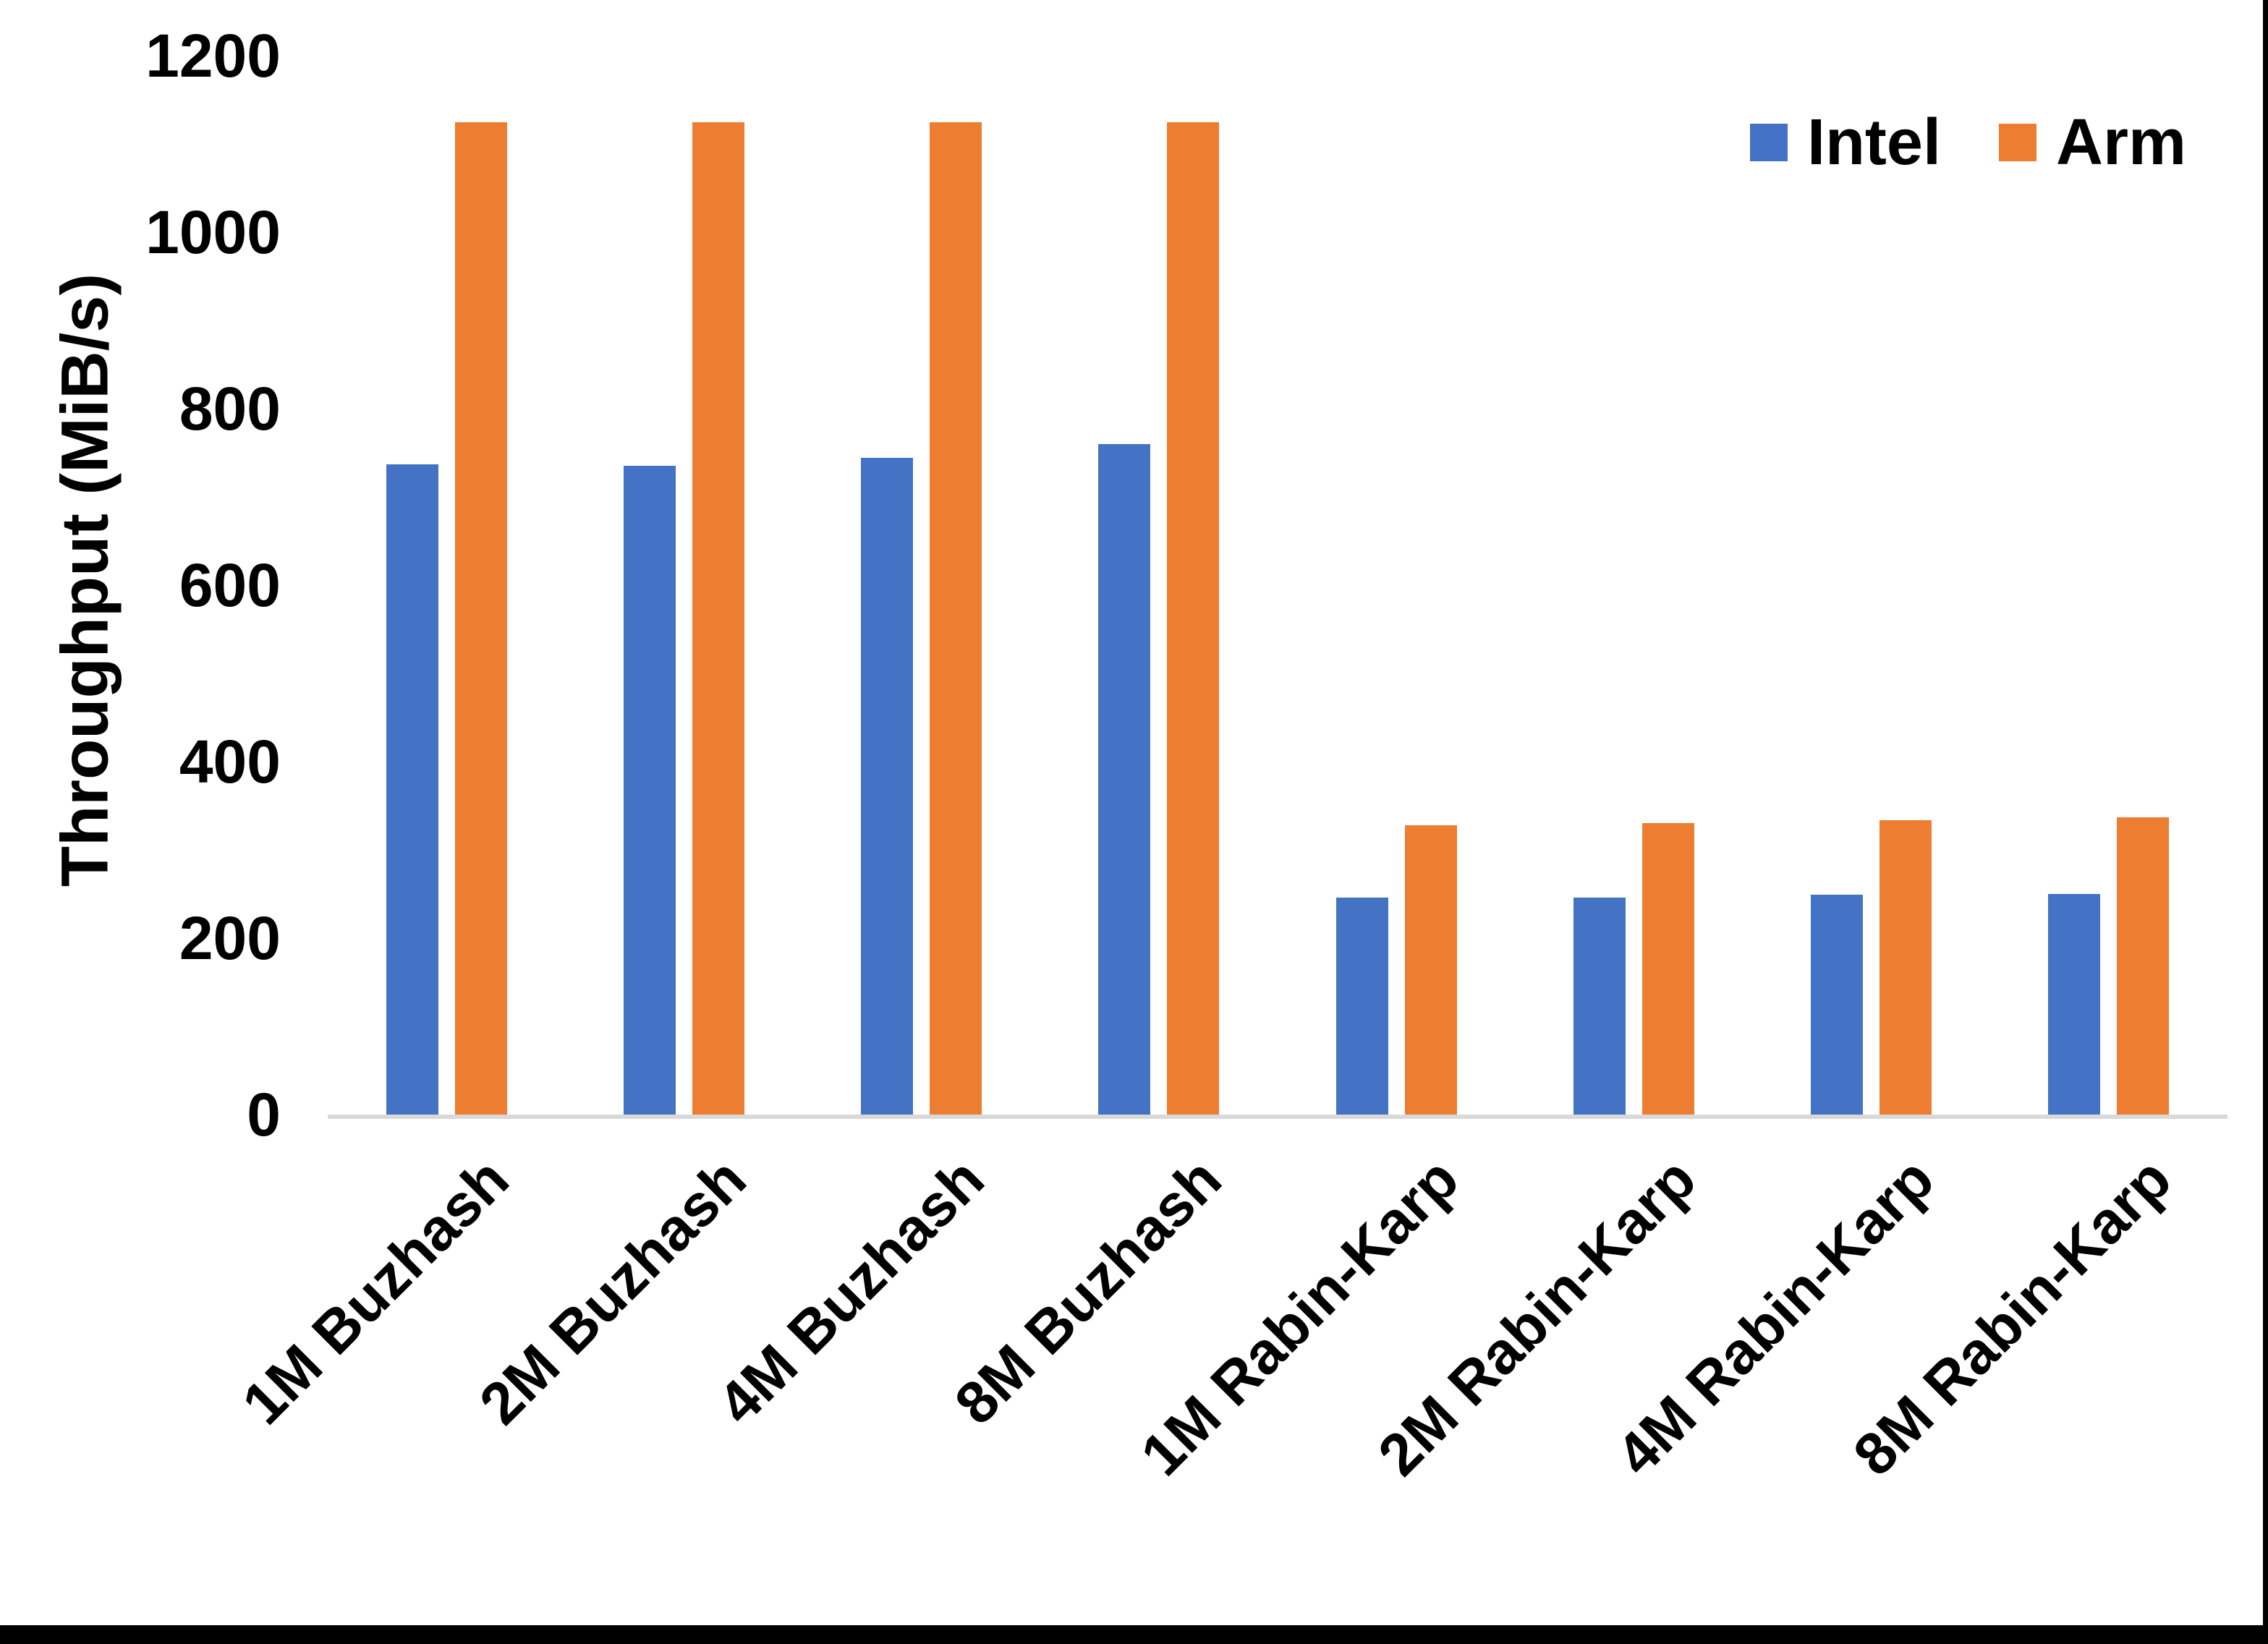 The width and height of the screenshot is (2268, 1644). What do you see at coordinates (2265, 822) in the screenshot?
I see `page-border-right` at bounding box center [2265, 822].